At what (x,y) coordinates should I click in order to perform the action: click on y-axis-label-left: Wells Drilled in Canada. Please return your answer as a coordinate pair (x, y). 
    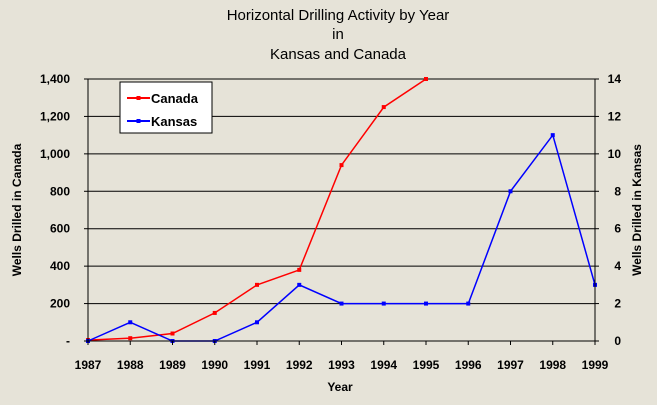
    Looking at the image, I should click on (17, 209).